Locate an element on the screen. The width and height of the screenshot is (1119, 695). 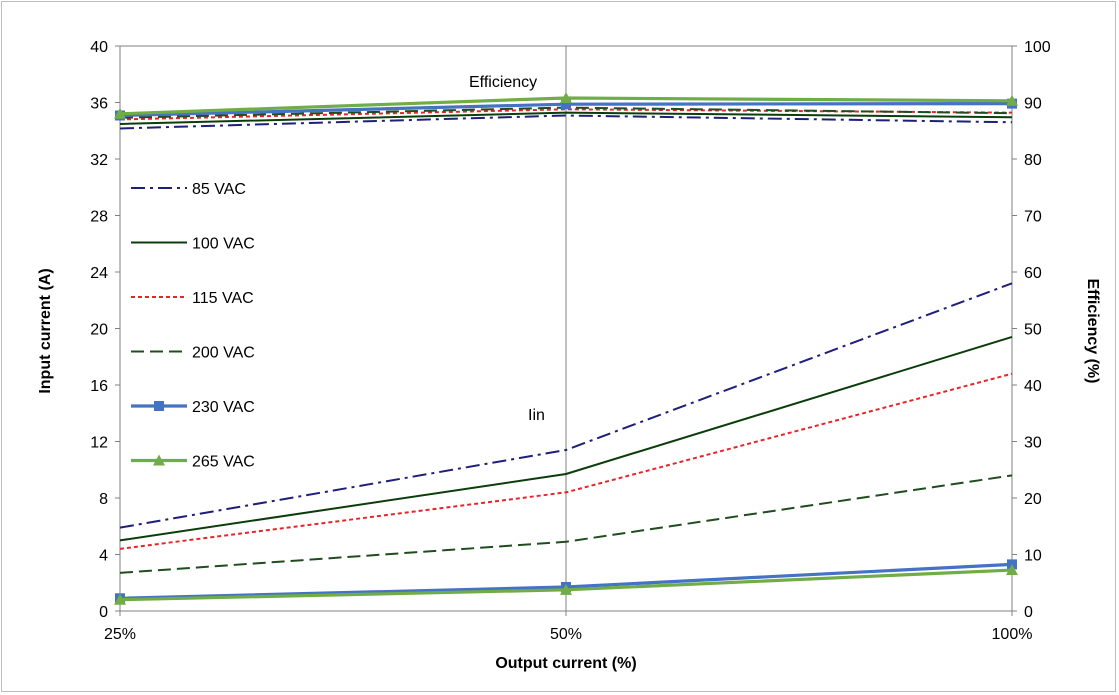
efficiency-line-85-vac is located at coordinates (566, 122).